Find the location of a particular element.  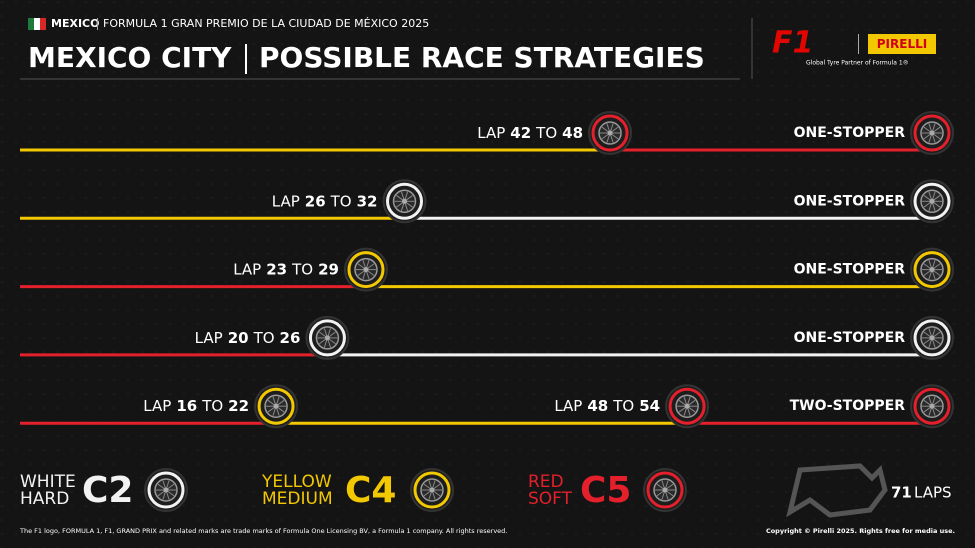

pit-window: LAP 23 TO 29 is located at coordinates (286, 269).